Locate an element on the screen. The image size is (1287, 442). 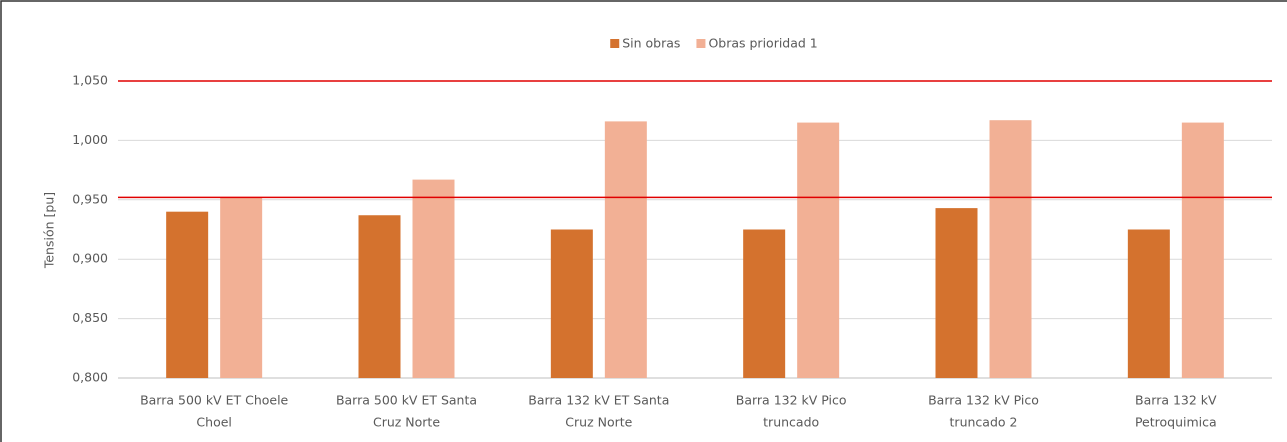
x-tick-label: Petroquimica is located at coordinates (1176, 422).